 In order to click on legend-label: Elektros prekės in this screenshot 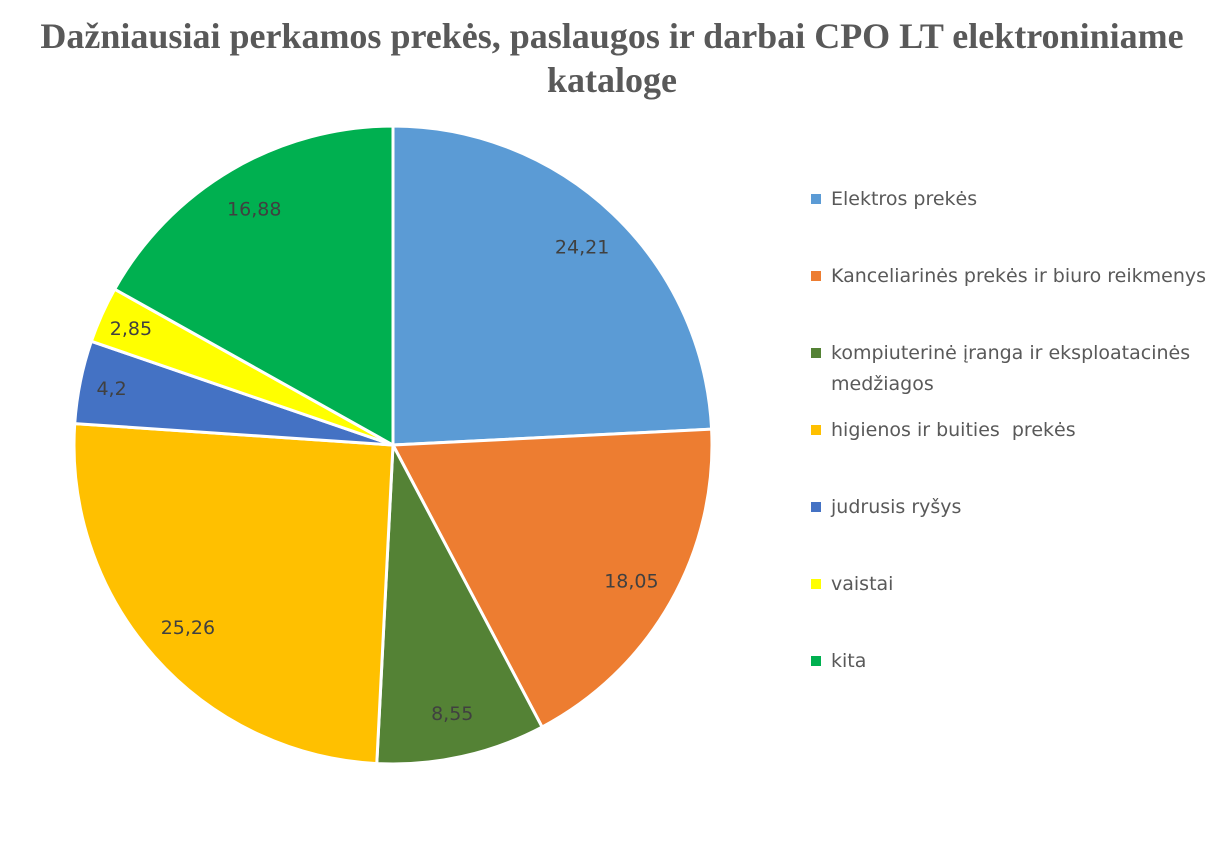, I will do `click(904, 199)`.